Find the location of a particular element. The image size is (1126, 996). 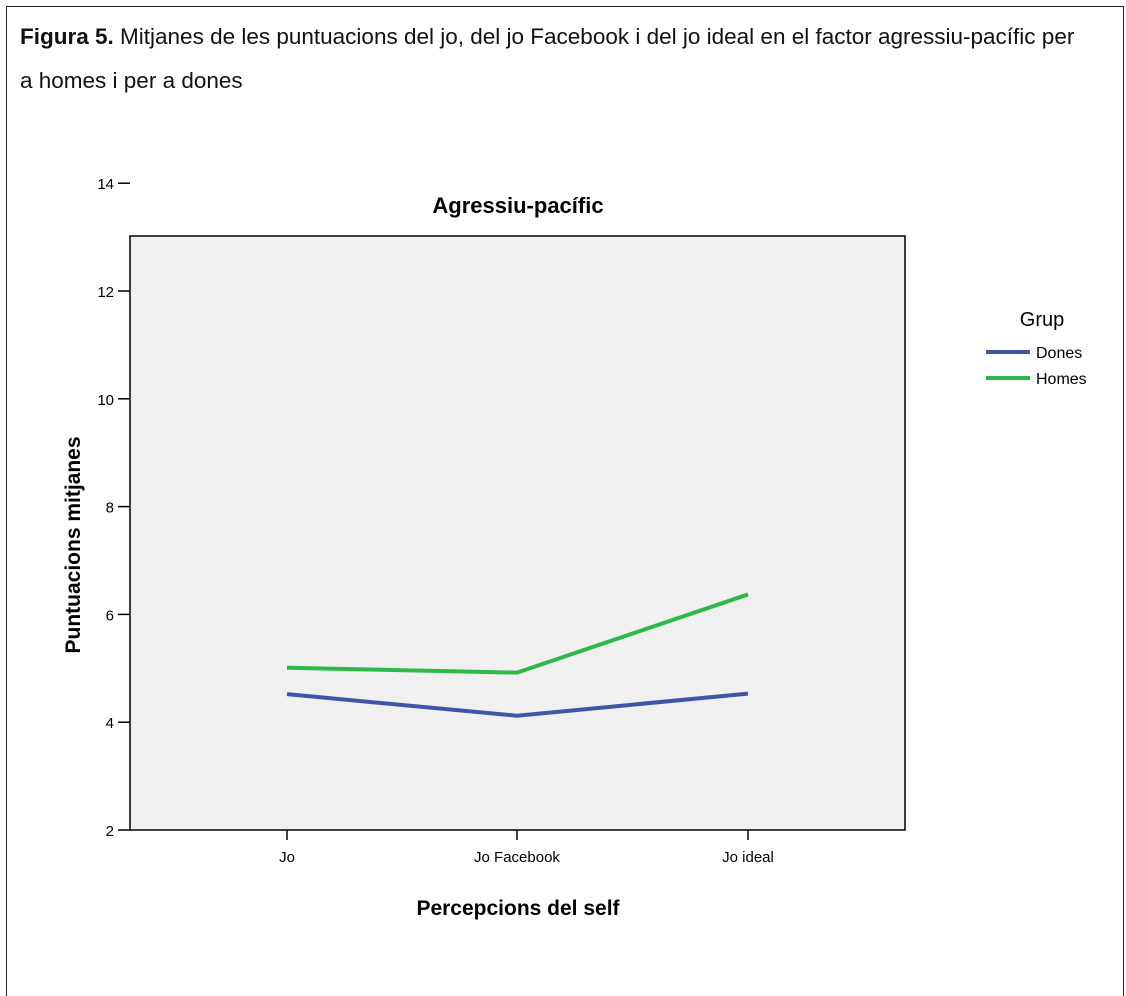

y-axis-label: Puntuacions mitjanes is located at coordinates (73, 544).